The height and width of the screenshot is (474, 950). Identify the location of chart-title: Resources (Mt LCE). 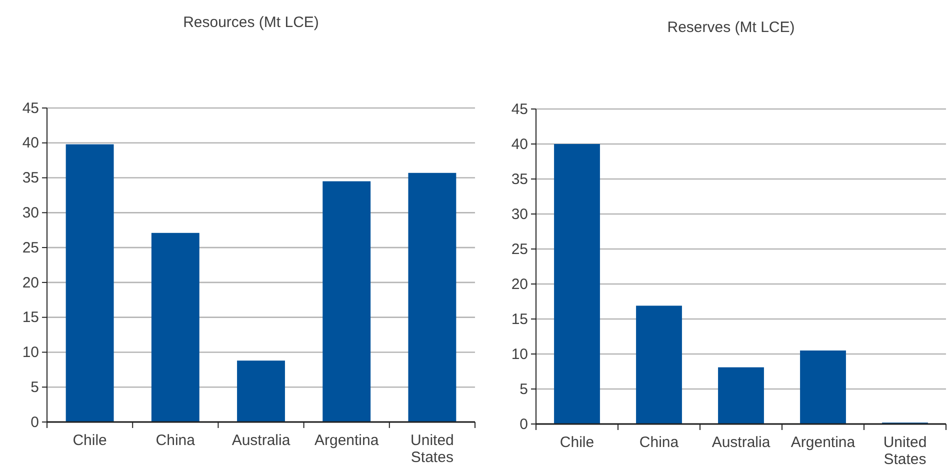
(251, 22).